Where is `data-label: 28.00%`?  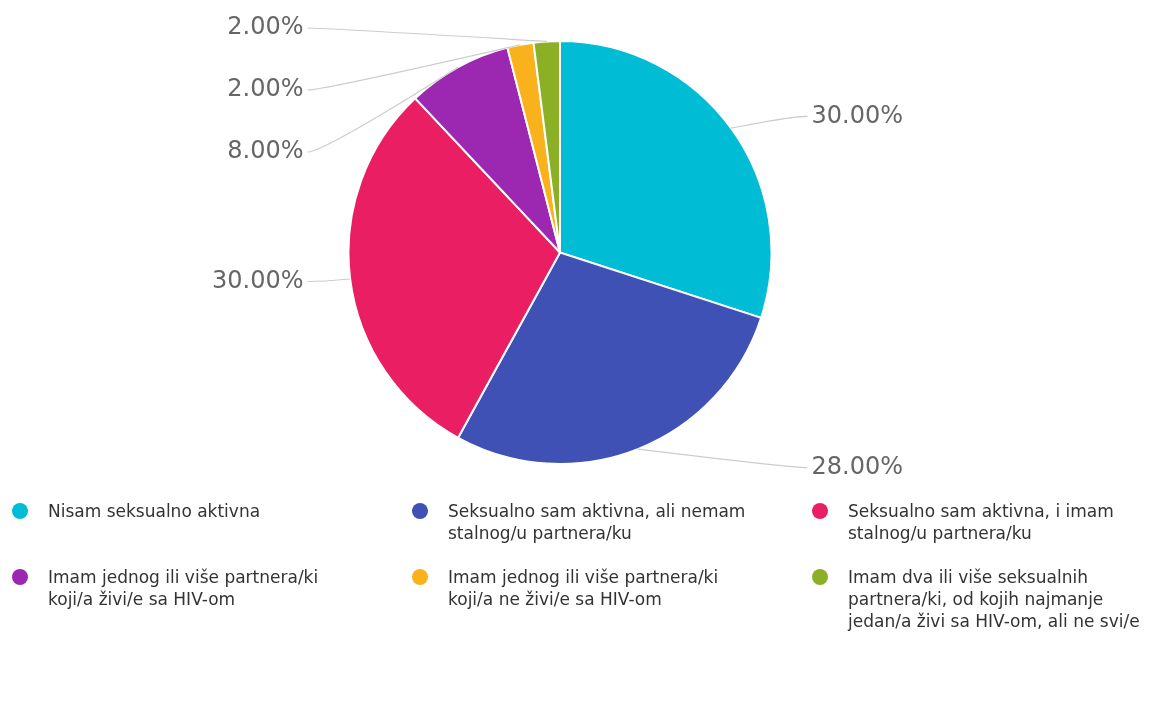 data-label: 28.00% is located at coordinates (857, 465).